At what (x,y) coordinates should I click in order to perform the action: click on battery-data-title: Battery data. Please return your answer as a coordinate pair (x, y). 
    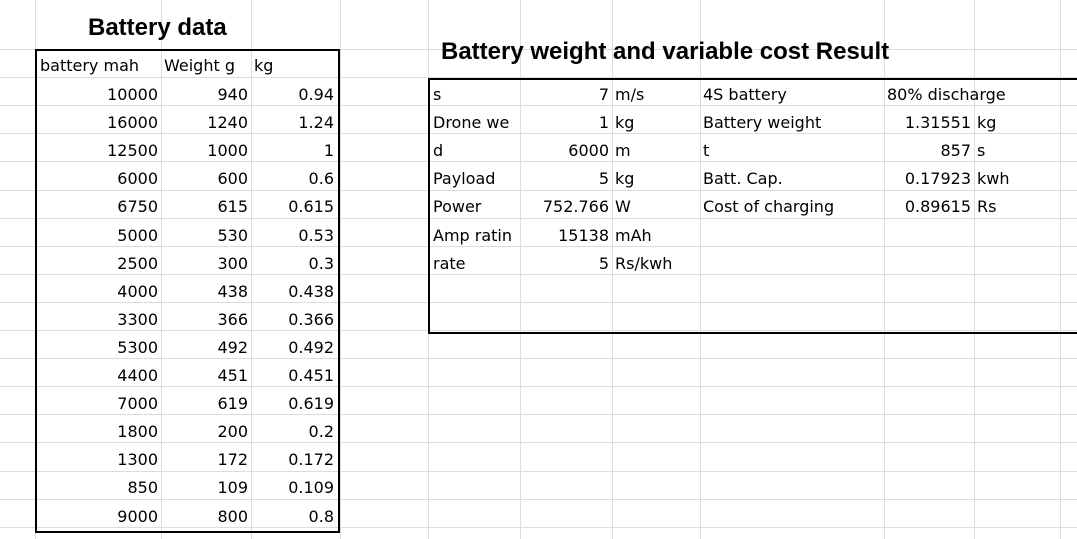
    Looking at the image, I should click on (157, 27).